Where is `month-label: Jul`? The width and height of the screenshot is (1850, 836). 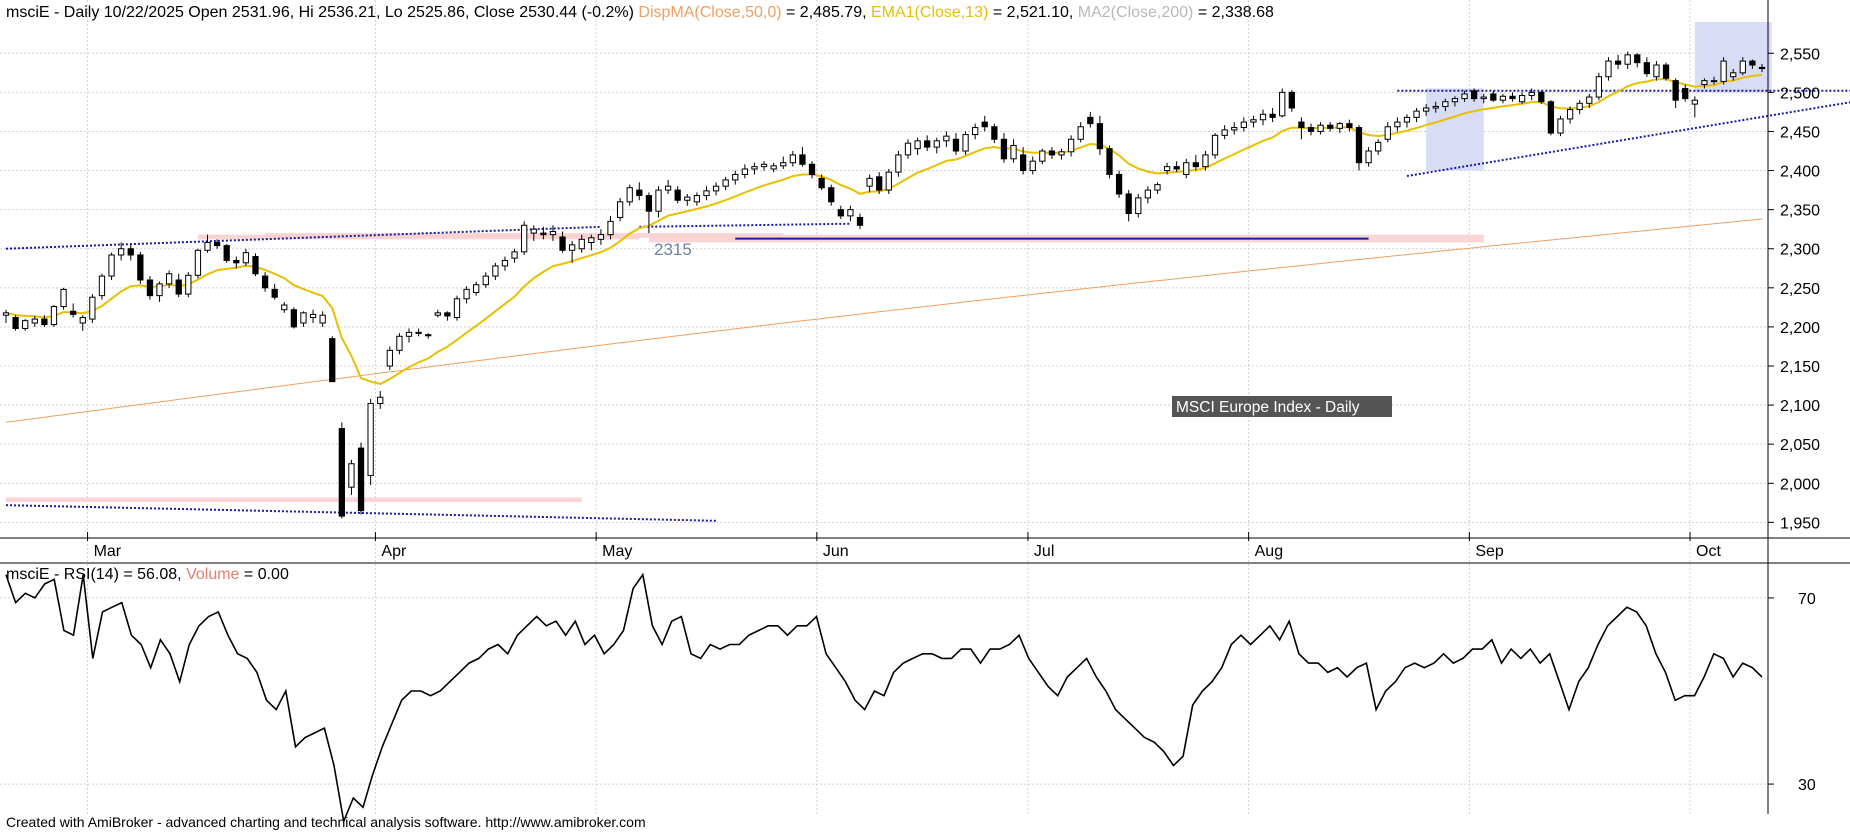 month-label: Jul is located at coordinates (1044, 551).